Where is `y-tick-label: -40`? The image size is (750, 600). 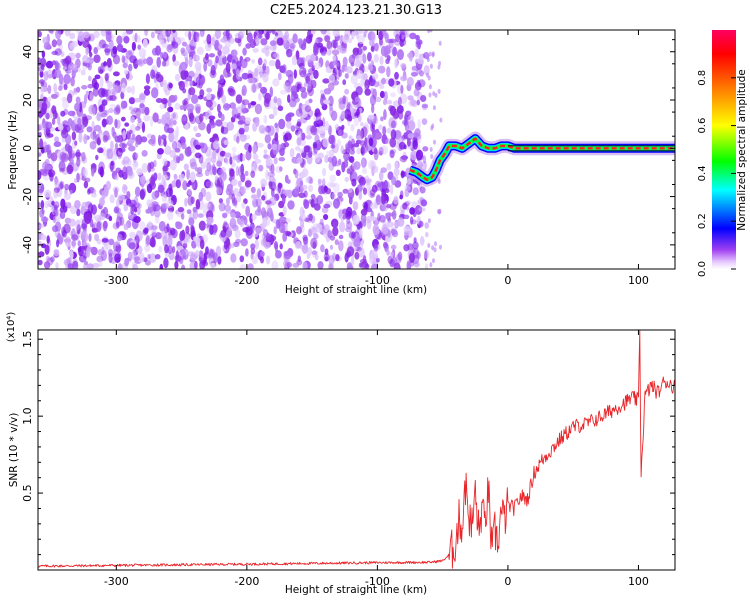 y-tick-label: -40 is located at coordinates (27, 245).